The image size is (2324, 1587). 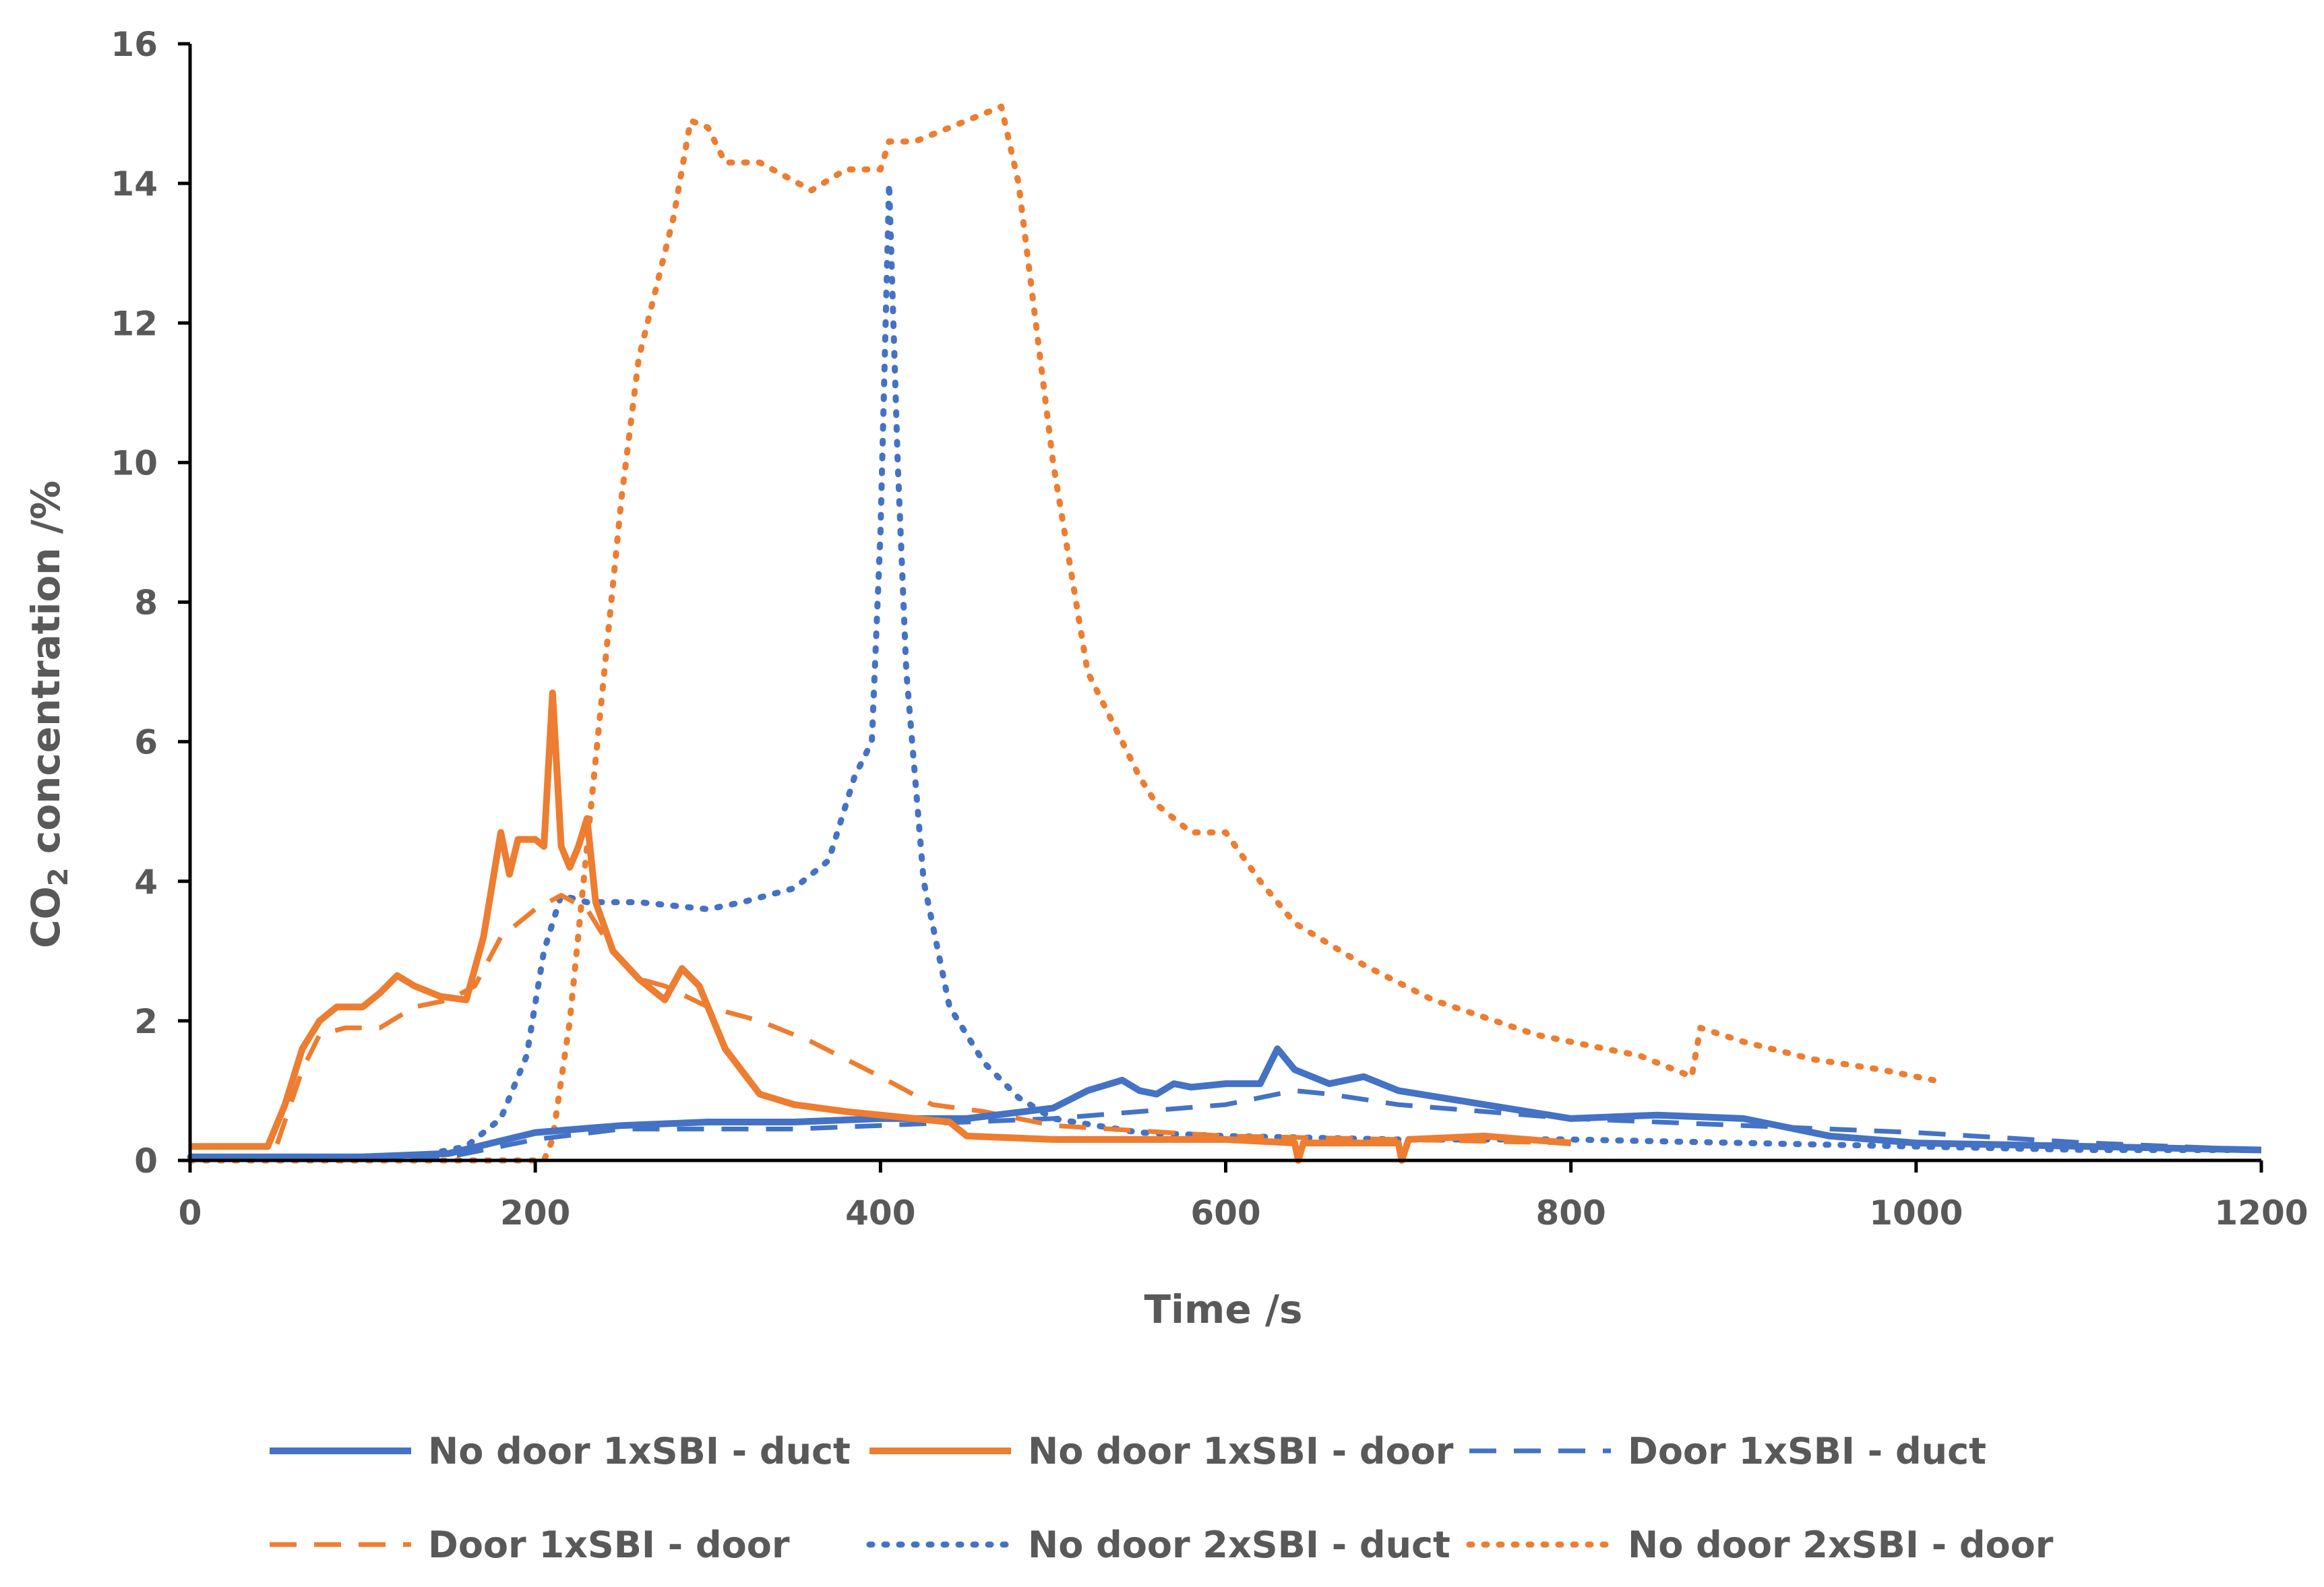 What do you see at coordinates (146, 882) in the screenshot?
I see `y-tick-label: 4` at bounding box center [146, 882].